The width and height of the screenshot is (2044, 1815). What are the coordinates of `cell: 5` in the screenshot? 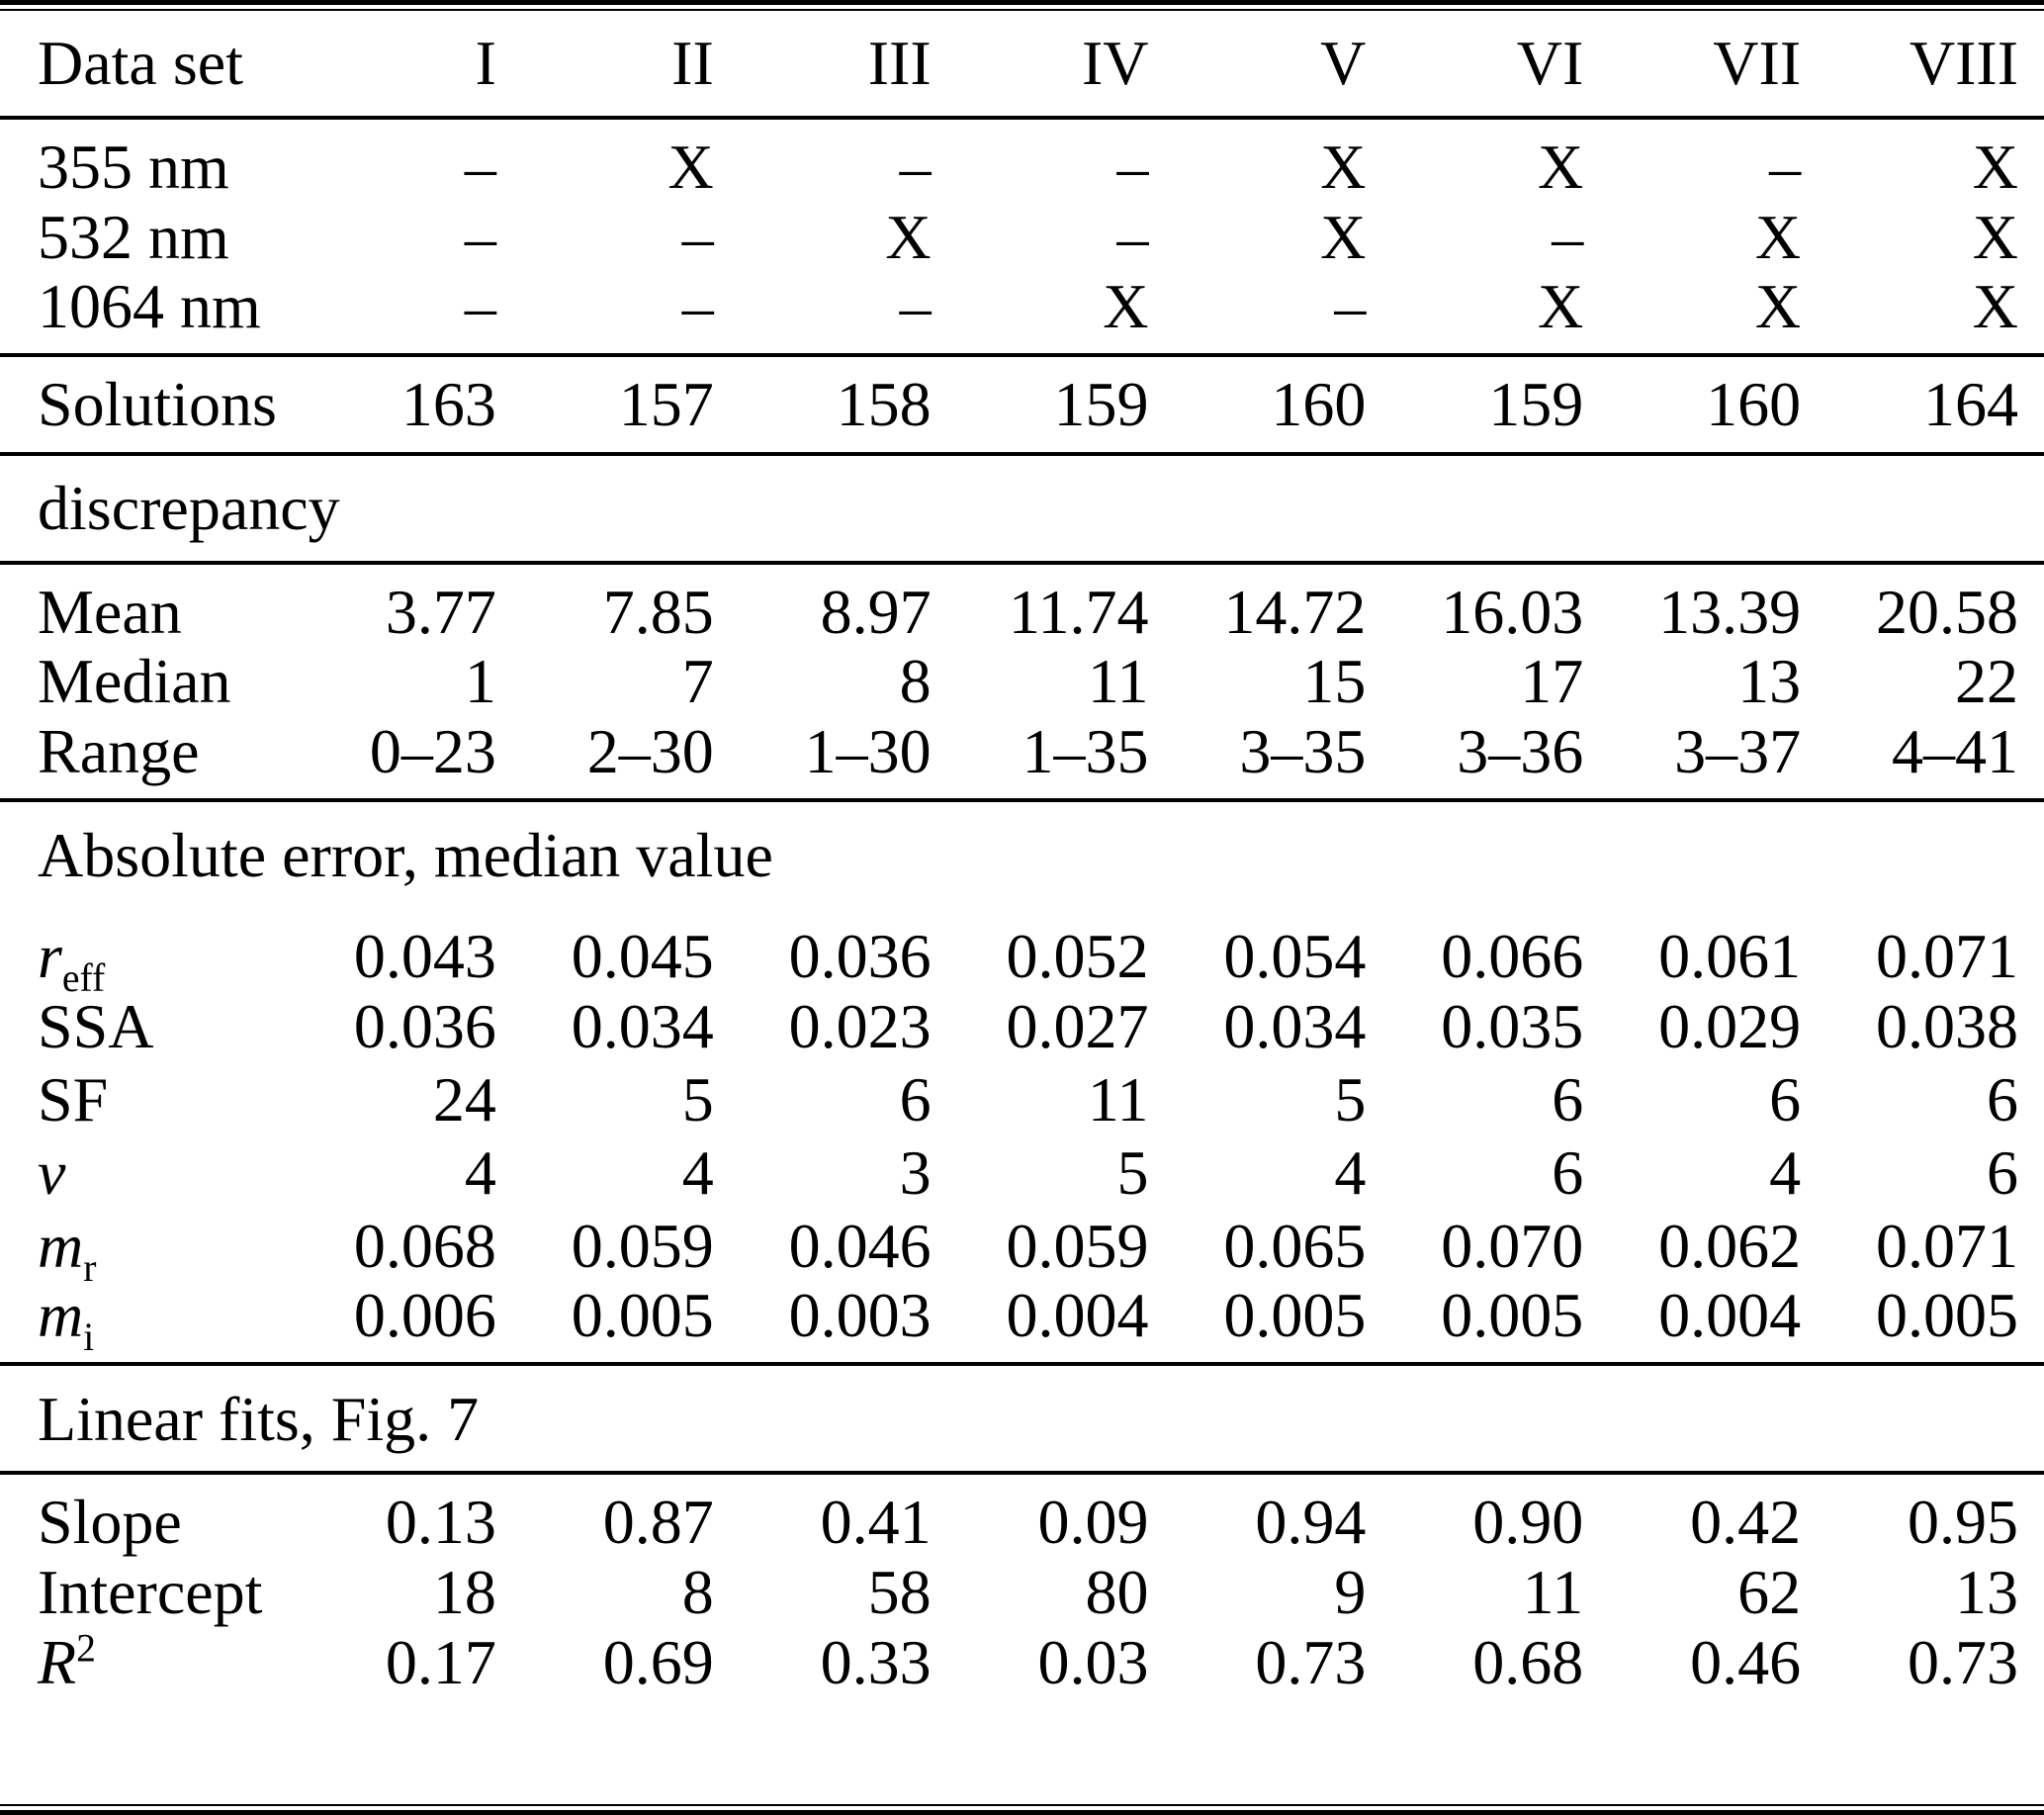 It's located at (697, 1098).